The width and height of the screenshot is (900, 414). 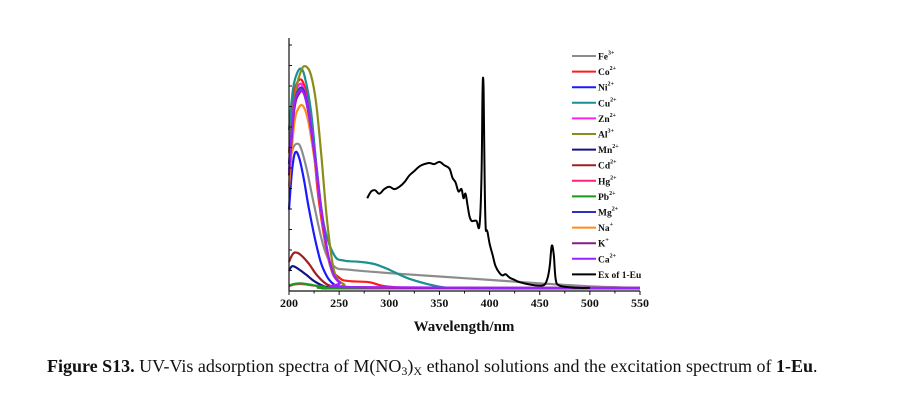 What do you see at coordinates (289, 303) in the screenshot?
I see `x-tick-label: 200` at bounding box center [289, 303].